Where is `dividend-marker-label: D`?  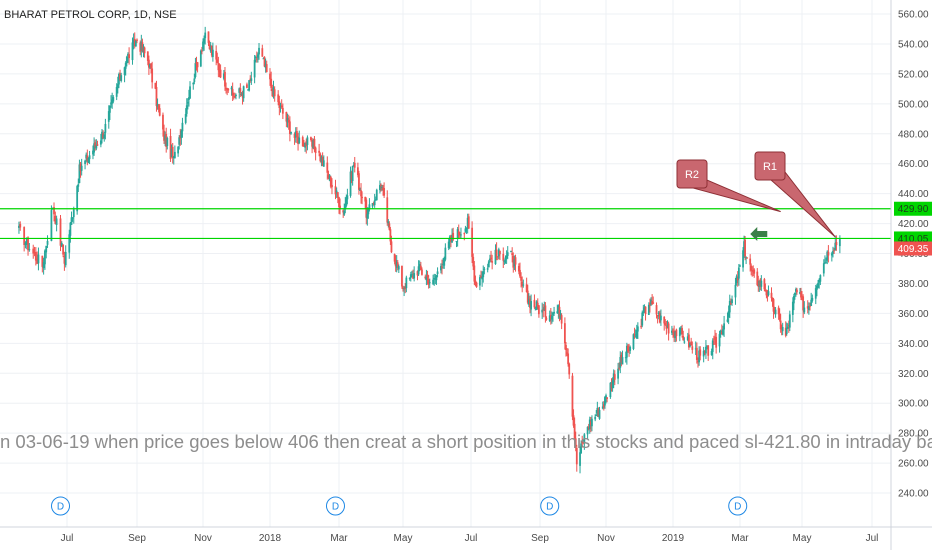
dividend-marker-label: D is located at coordinates (60, 507).